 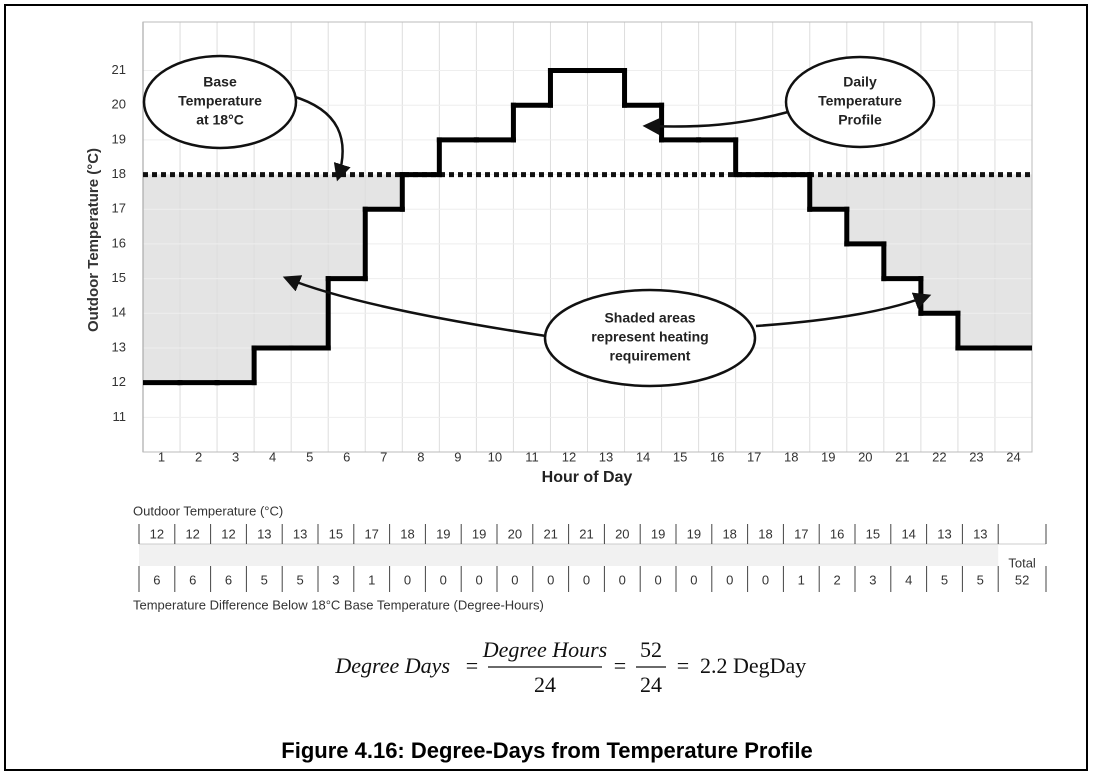 What do you see at coordinates (161, 456) in the screenshot?
I see `x-tick-label: 1` at bounding box center [161, 456].